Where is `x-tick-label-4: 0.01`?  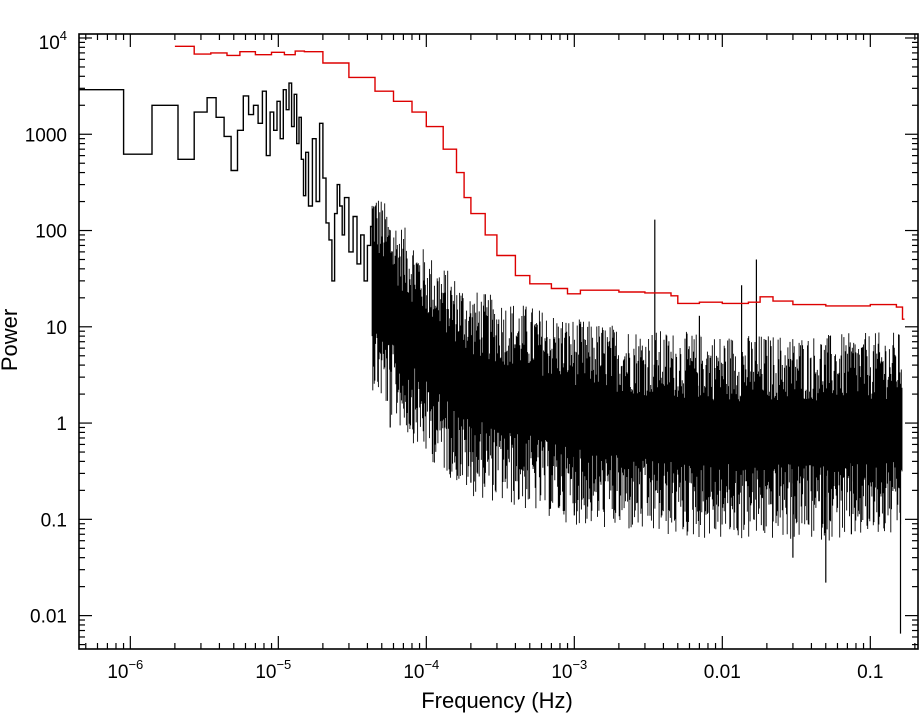
x-tick-label-4: 0.01 is located at coordinates (722, 672).